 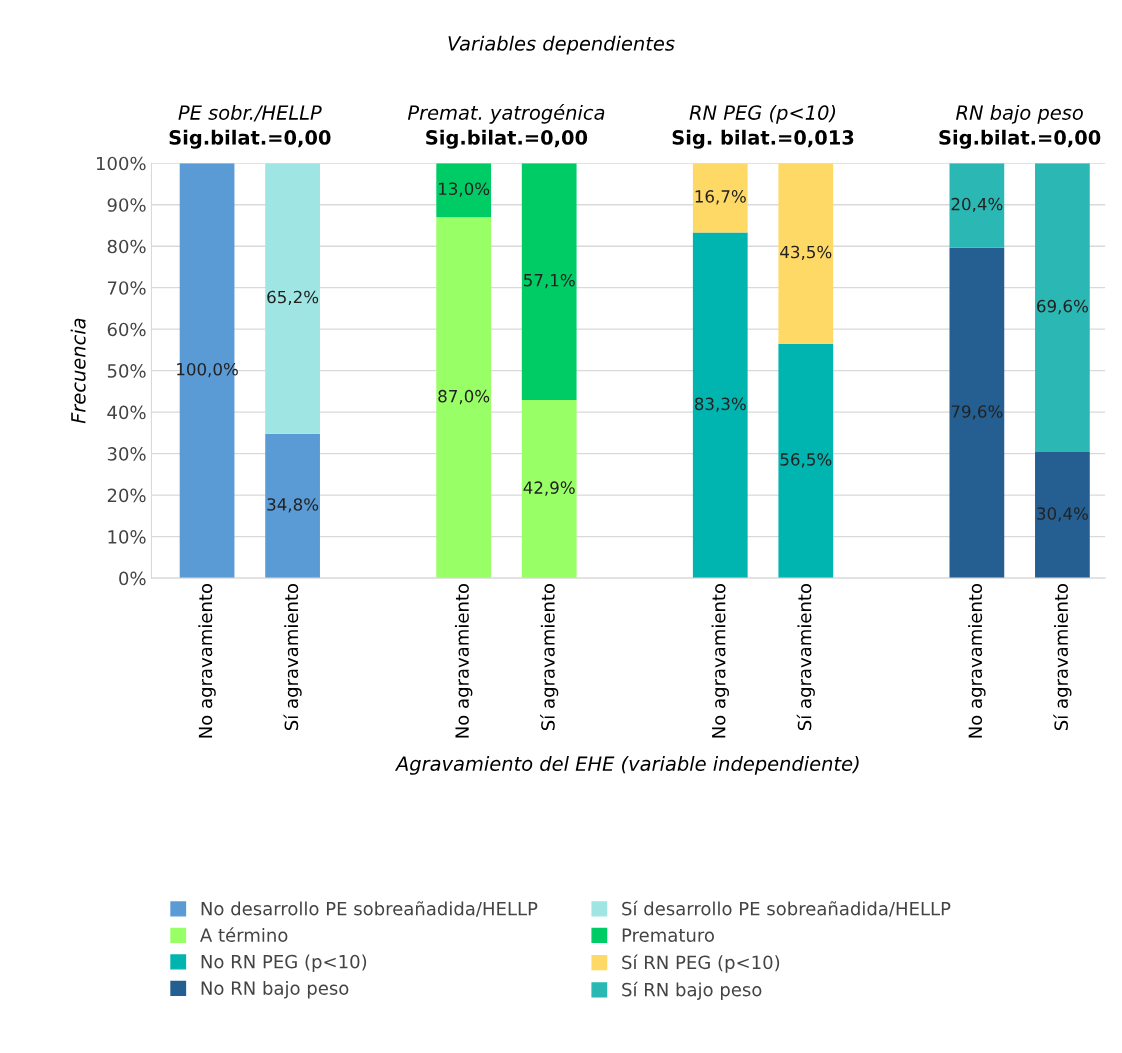 I want to click on text: RN bajo peso, so click(x=1019, y=114).